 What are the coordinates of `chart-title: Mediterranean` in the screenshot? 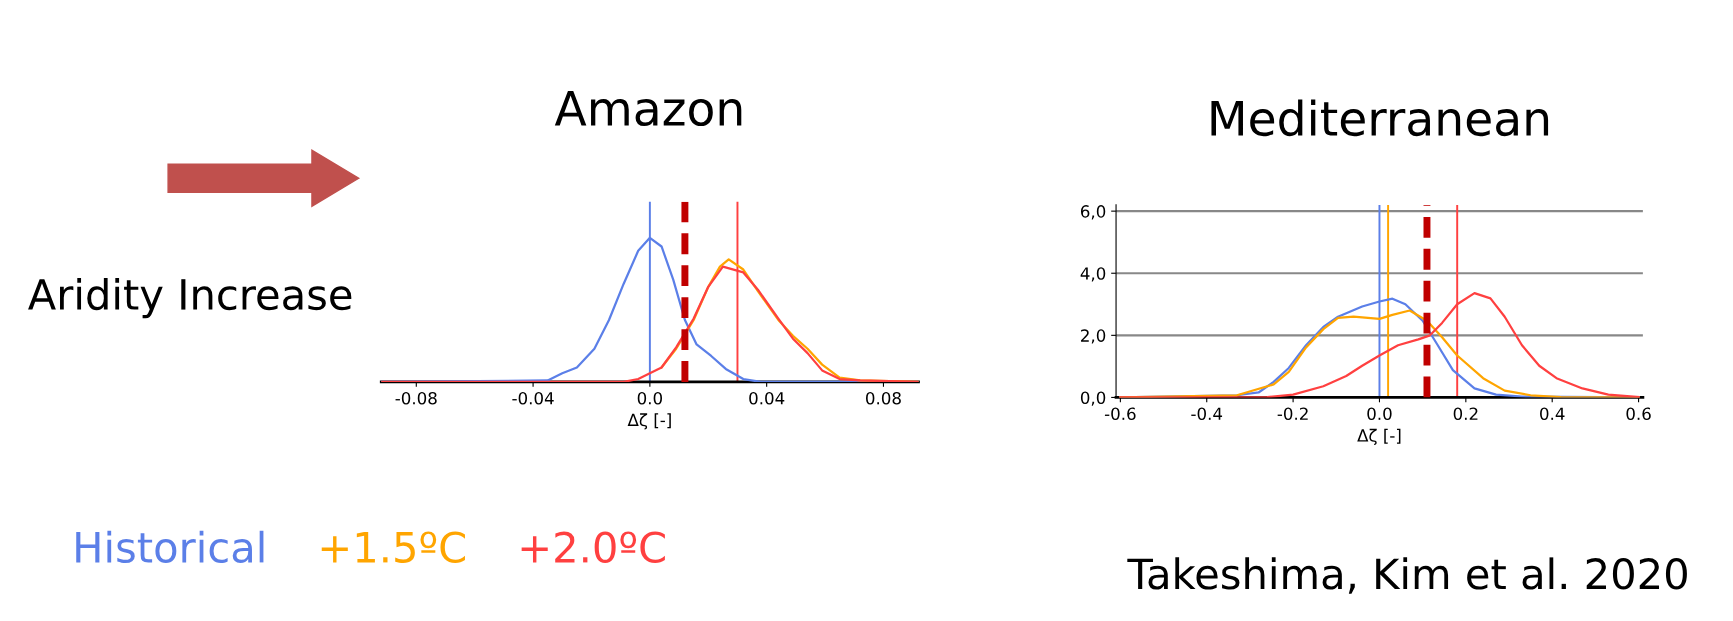 It's located at (1380, 118).